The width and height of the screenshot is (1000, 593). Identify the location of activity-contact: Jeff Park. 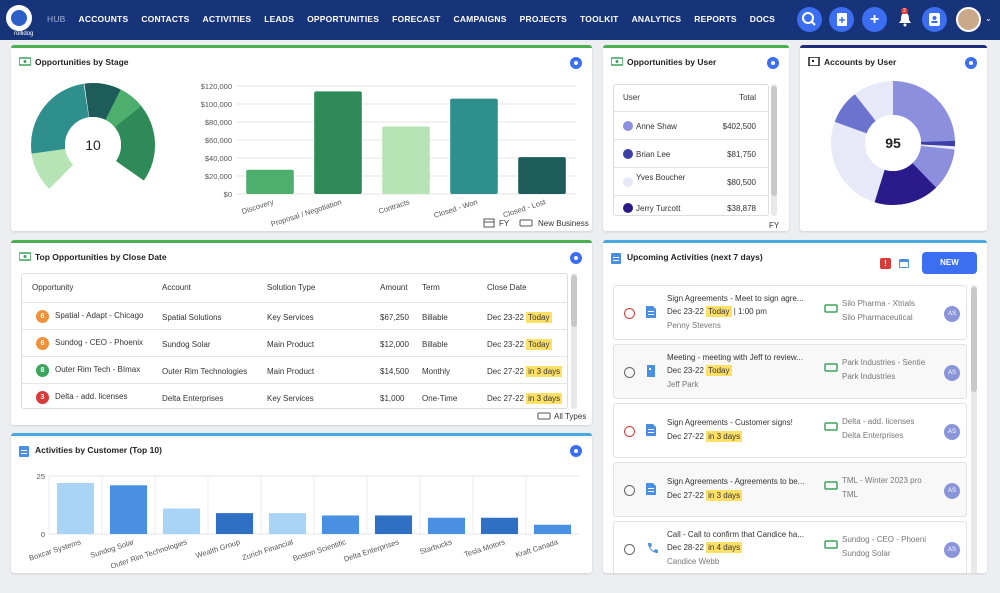
(683, 384).